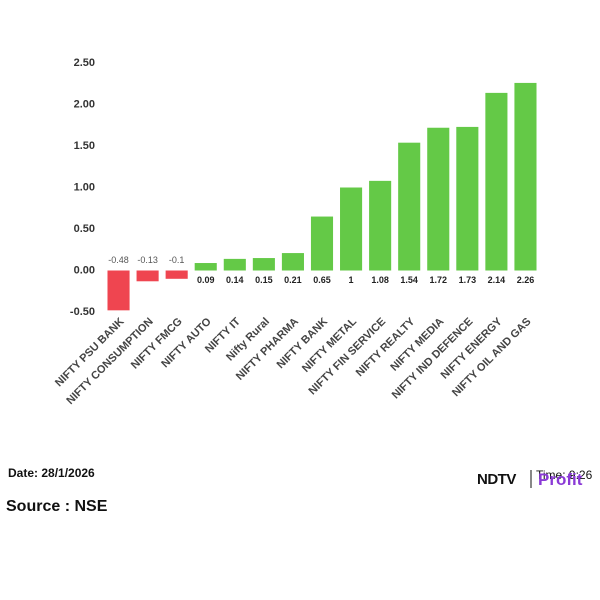  Describe the element at coordinates (84, 63) in the screenshot. I see `y-tick-label: 2.50` at that location.